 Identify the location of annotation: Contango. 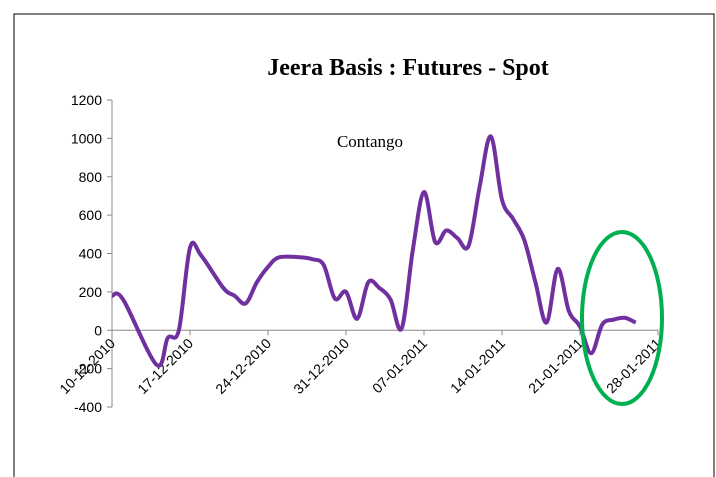
(370, 141).